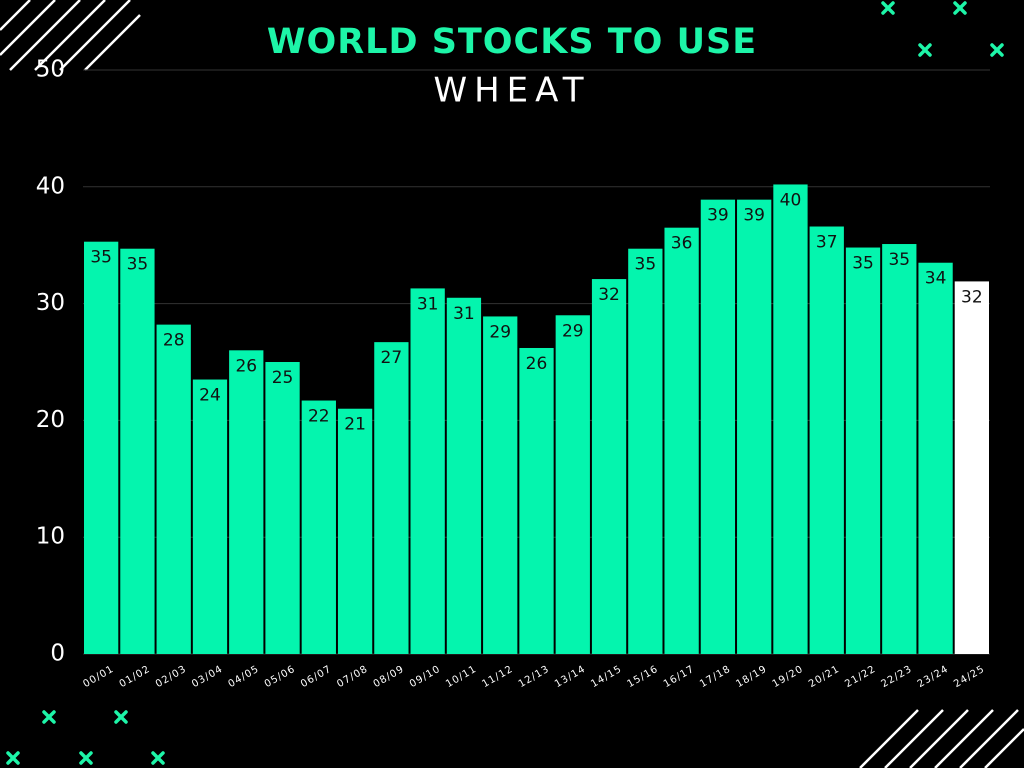 This screenshot has width=1024, height=768. Describe the element at coordinates (50, 537) in the screenshot. I see `y-tick-label: 10` at that location.